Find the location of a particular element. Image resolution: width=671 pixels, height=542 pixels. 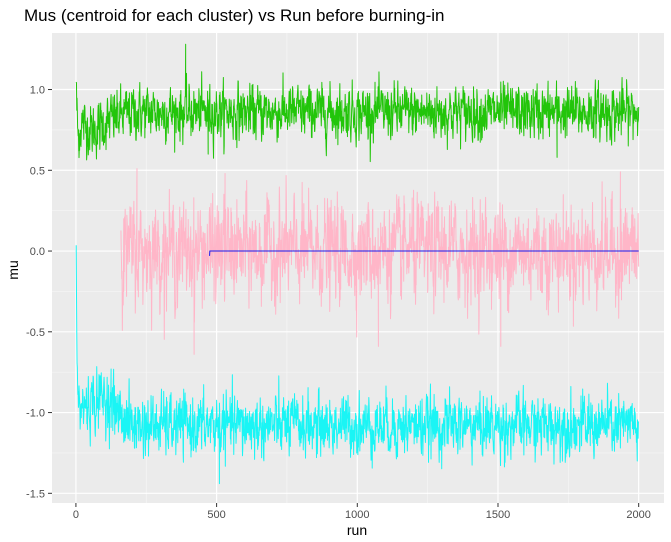

y-tick-labels: -1.5 -1.0 -0.5 0.0 0.5 1.0 is located at coordinates (35, 293).